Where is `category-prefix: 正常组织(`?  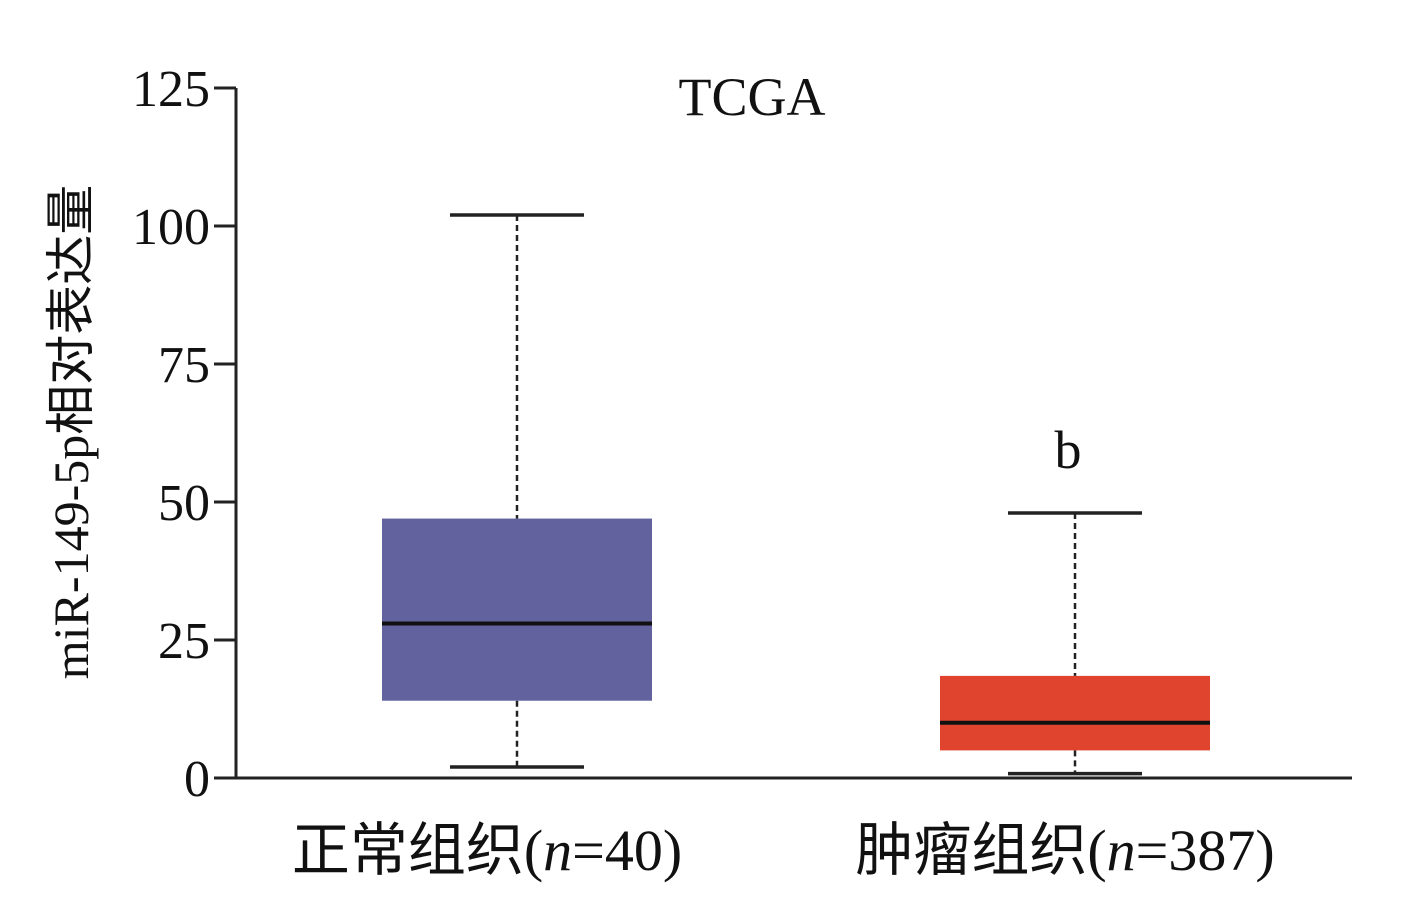 category-prefix: 正常组织( is located at coordinates (417, 850).